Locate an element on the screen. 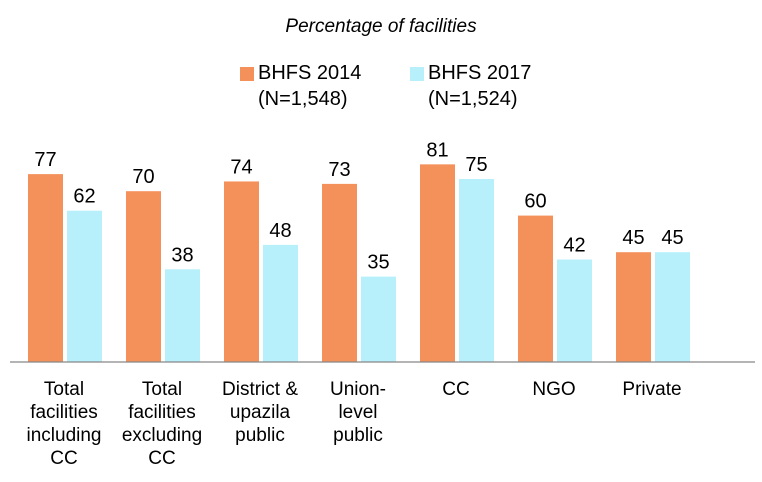 This screenshot has height=482, width=762. value-label: 38 is located at coordinates (182, 255).